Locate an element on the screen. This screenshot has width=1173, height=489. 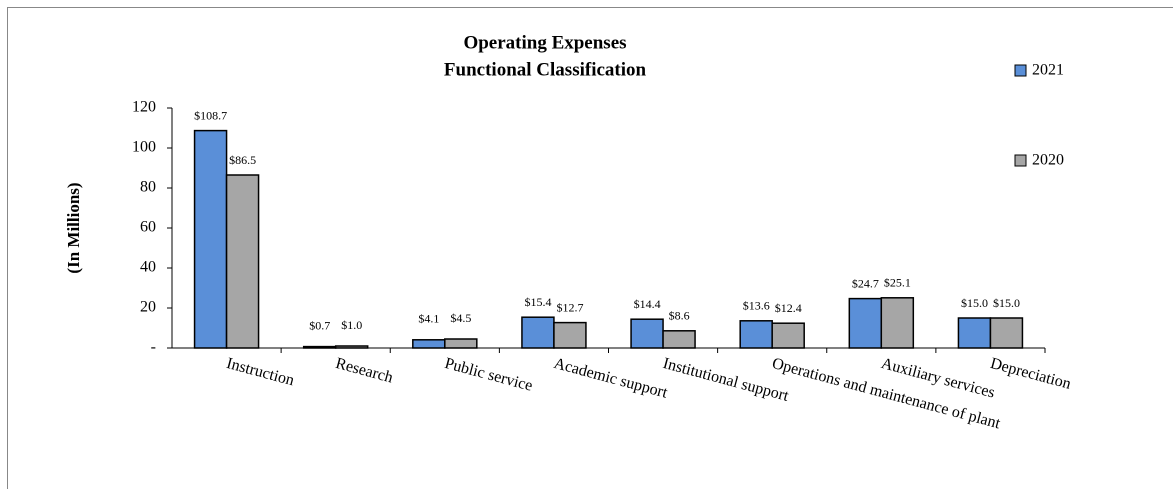
value-label: $25.1 is located at coordinates (897, 283).